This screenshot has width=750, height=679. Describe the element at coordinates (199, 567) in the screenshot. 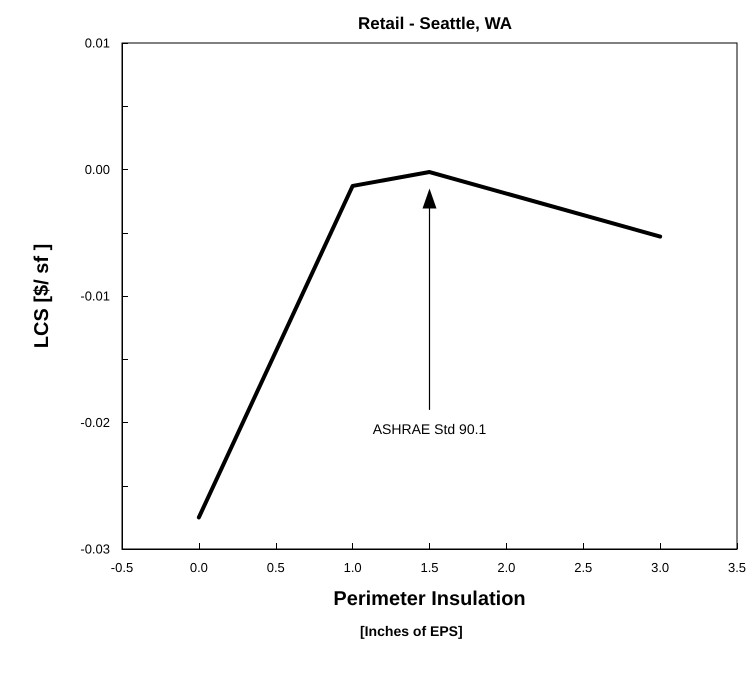

I see `x-tick-label: 0.0` at that location.